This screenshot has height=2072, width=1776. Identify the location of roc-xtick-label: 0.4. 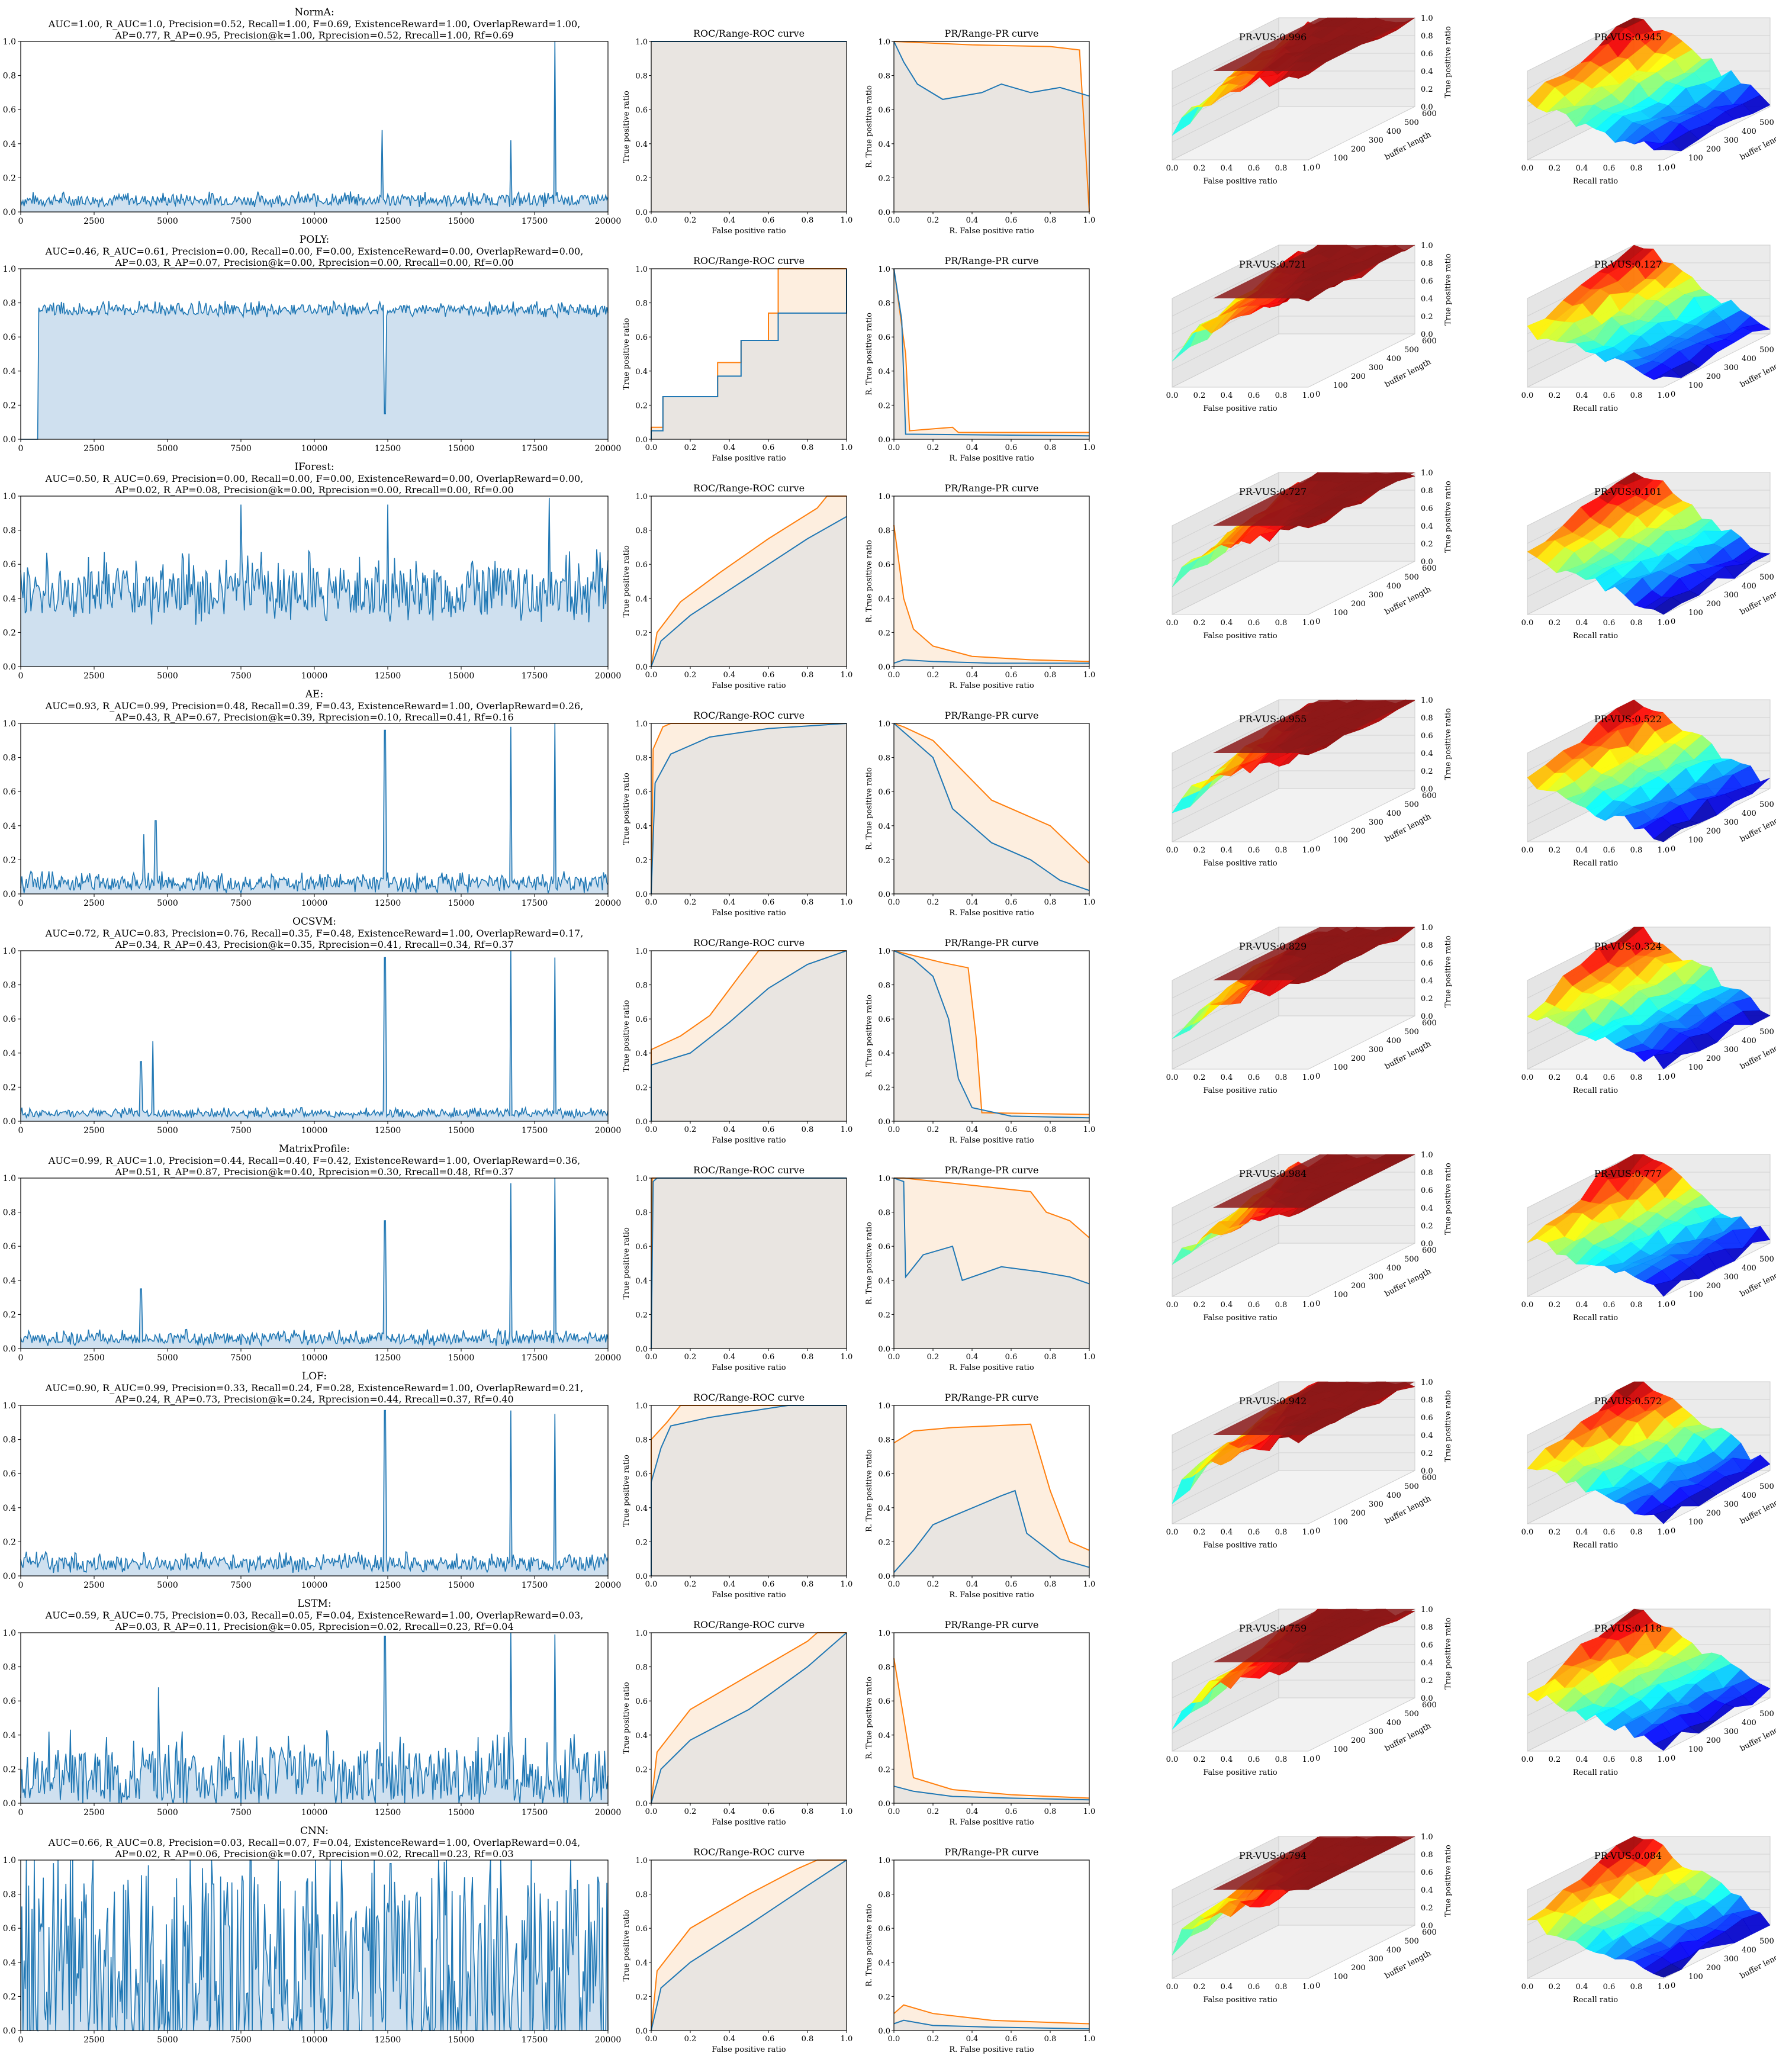
(729, 1811).